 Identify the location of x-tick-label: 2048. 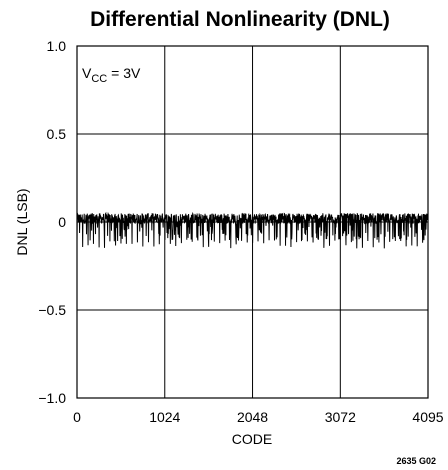
(252, 417).